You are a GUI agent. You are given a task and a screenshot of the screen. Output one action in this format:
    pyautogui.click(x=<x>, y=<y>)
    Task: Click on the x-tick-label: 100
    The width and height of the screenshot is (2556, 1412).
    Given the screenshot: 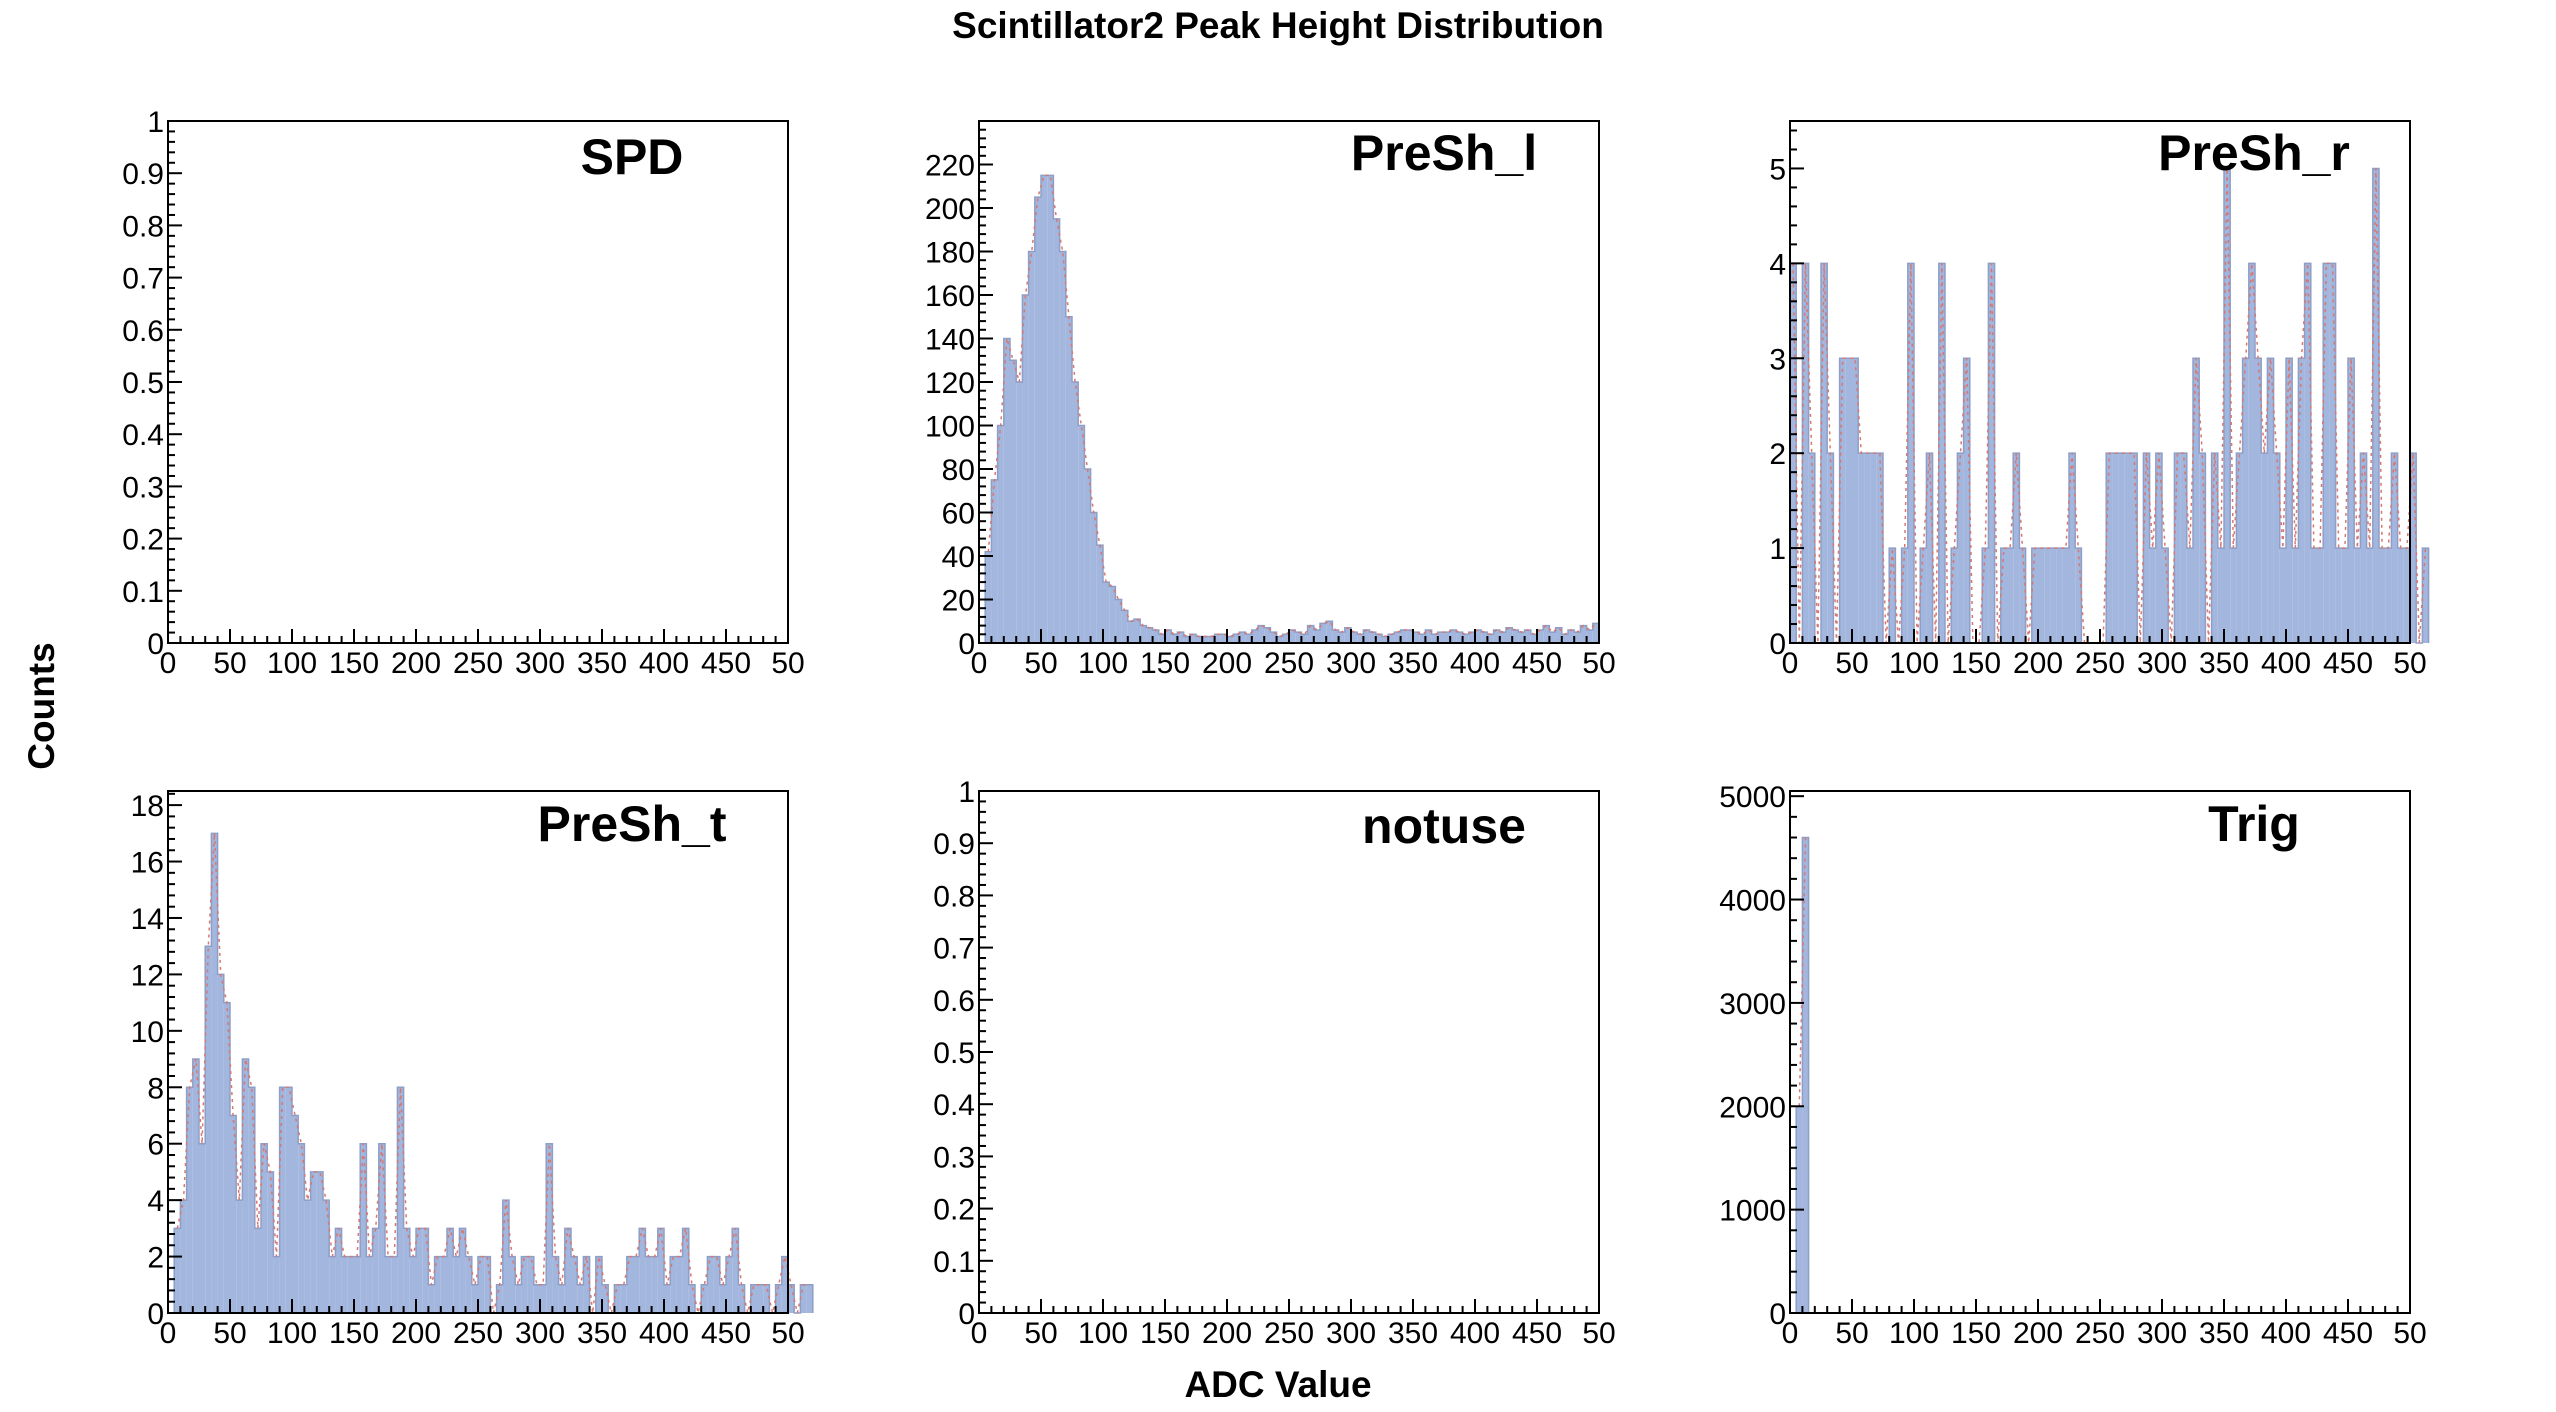 What is the action you would take?
    pyautogui.click(x=1914, y=663)
    